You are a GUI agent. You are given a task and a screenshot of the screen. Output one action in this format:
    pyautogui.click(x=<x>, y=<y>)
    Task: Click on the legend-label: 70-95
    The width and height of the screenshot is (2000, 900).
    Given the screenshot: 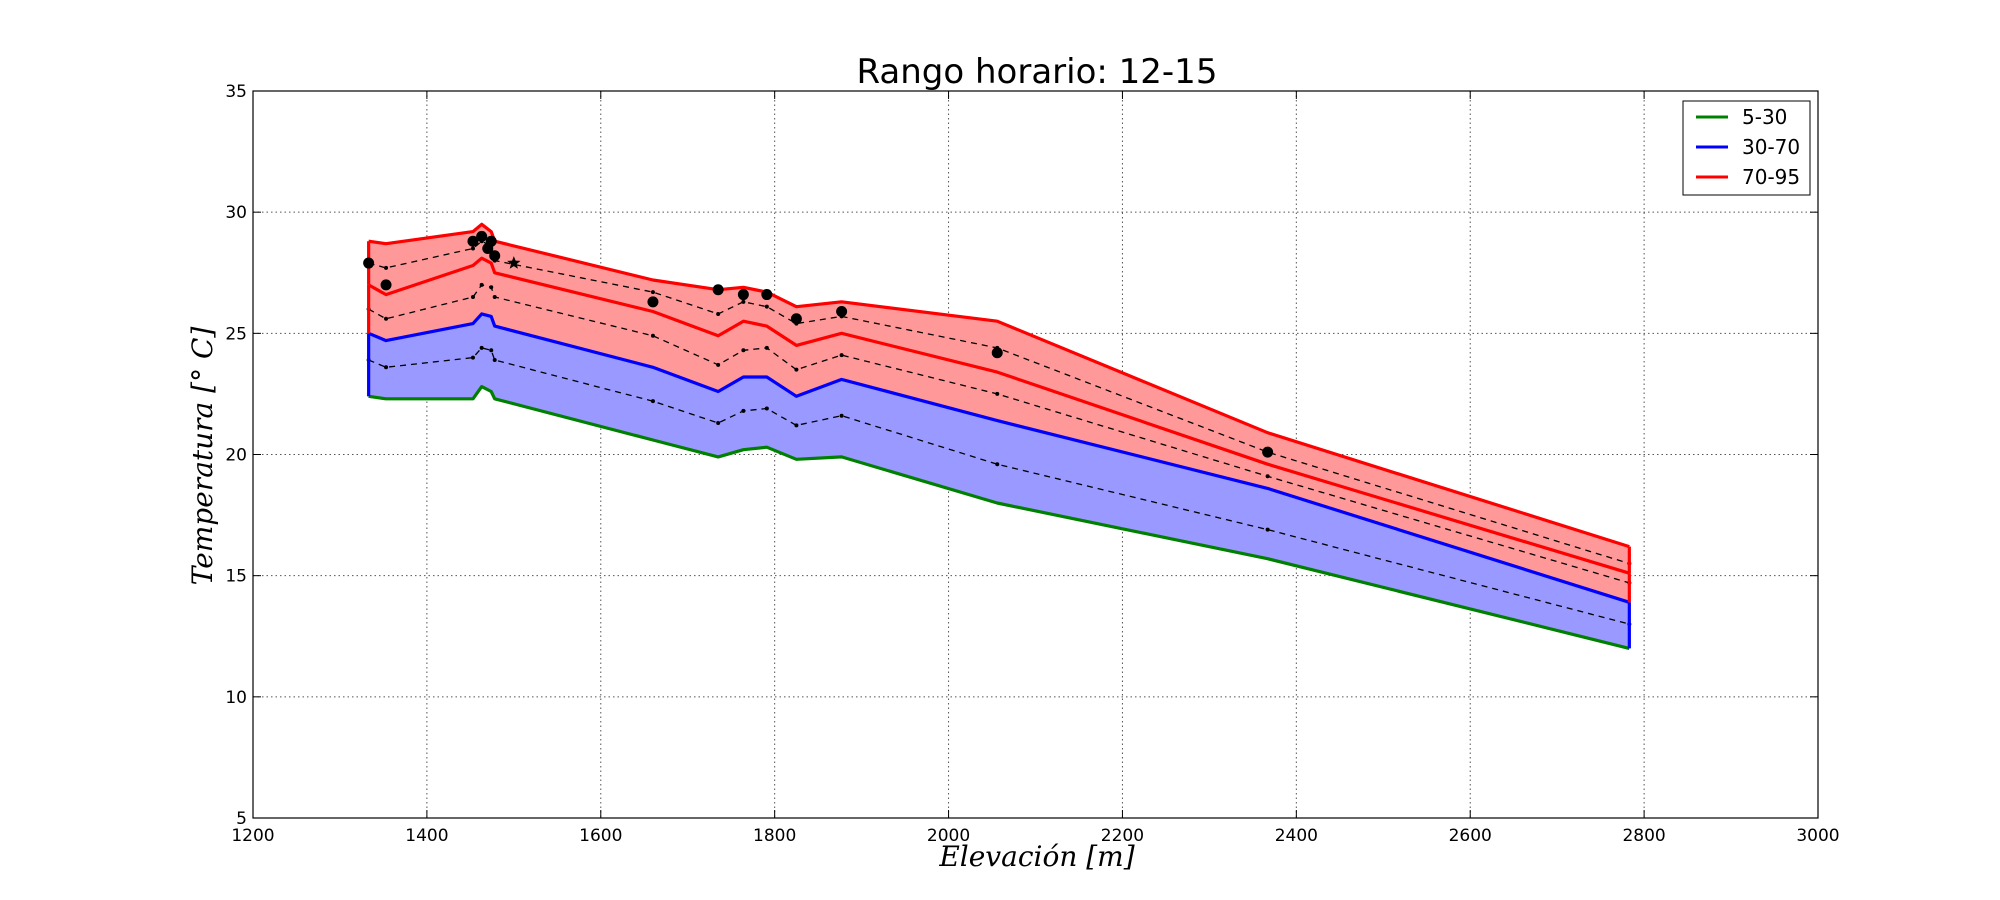 What is the action you would take?
    pyautogui.click(x=1771, y=177)
    